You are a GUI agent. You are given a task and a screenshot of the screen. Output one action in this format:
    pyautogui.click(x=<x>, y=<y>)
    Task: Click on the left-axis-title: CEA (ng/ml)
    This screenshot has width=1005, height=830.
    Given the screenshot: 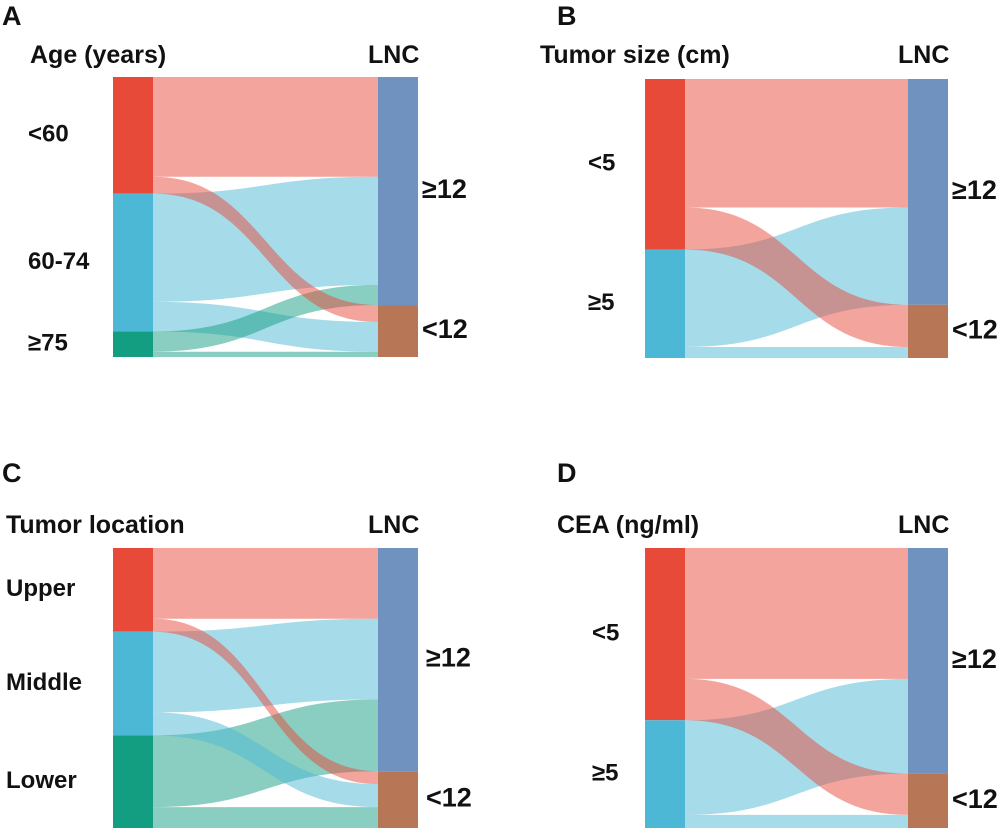 What is the action you would take?
    pyautogui.click(x=628, y=525)
    